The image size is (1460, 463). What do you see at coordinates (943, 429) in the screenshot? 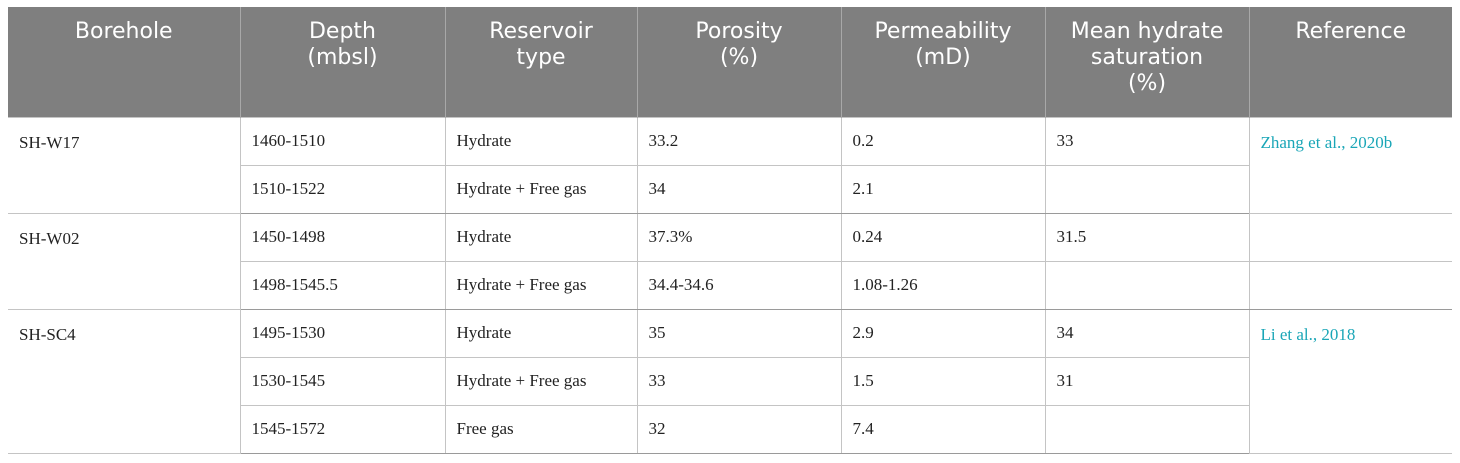
I see `permeability-cell: 7.4` at bounding box center [943, 429].